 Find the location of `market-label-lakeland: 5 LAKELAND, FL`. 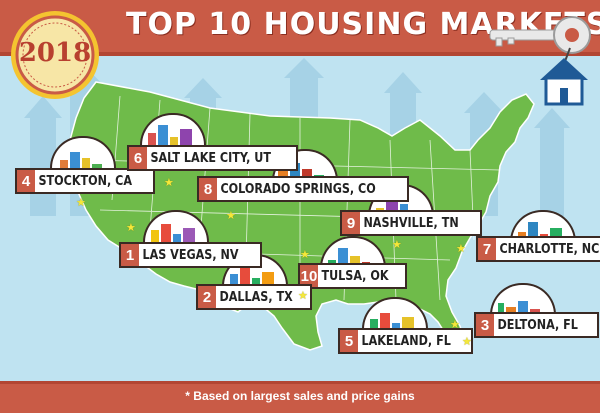

market-label-lakeland: 5 LAKELAND, FL is located at coordinates (405, 341).